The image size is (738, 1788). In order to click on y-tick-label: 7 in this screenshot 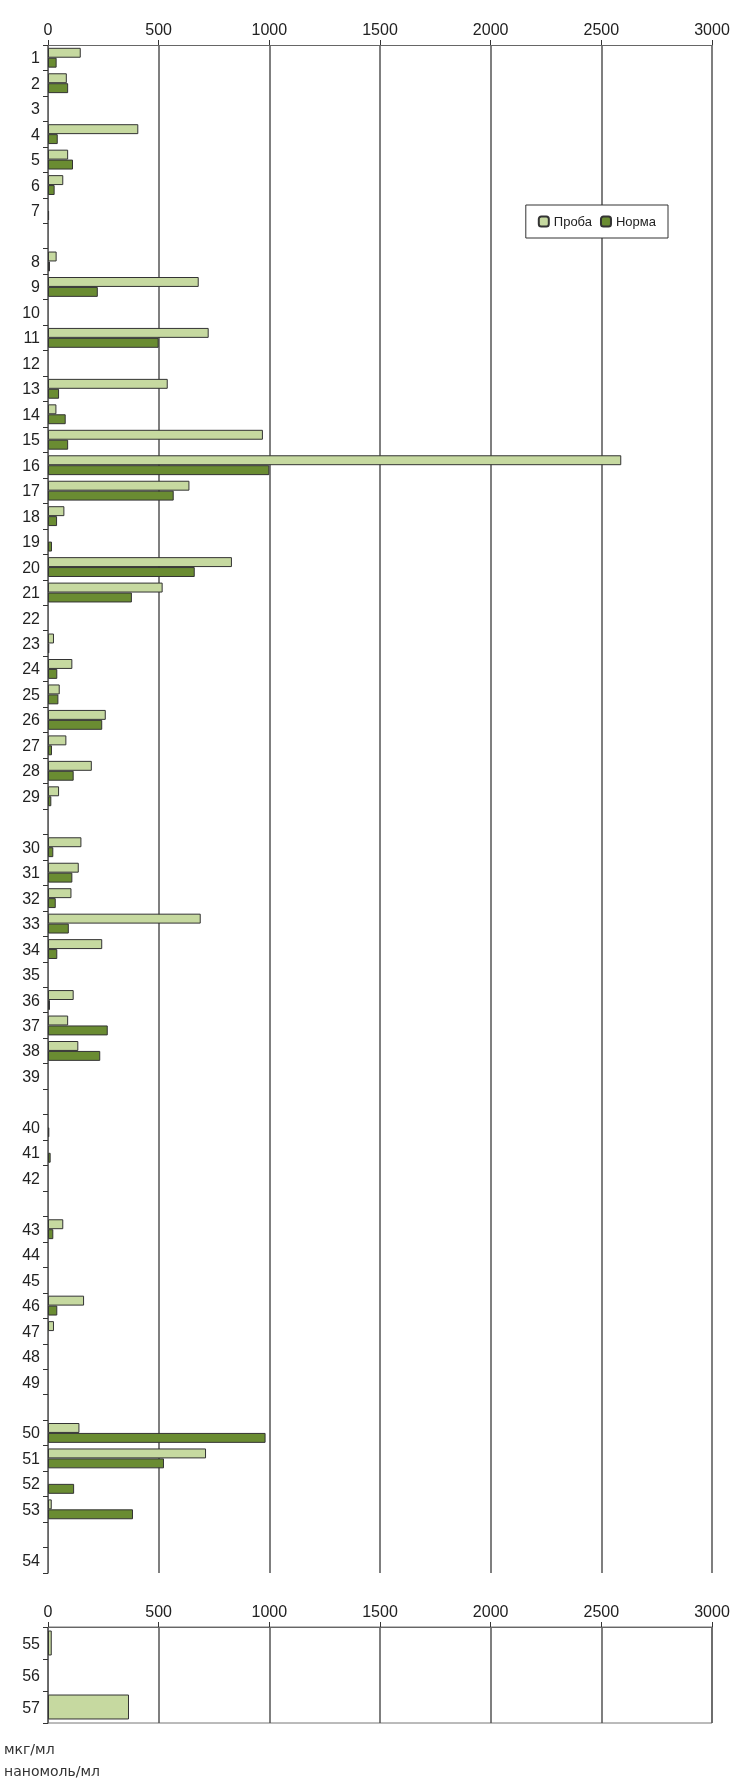, I will do `click(36, 211)`.